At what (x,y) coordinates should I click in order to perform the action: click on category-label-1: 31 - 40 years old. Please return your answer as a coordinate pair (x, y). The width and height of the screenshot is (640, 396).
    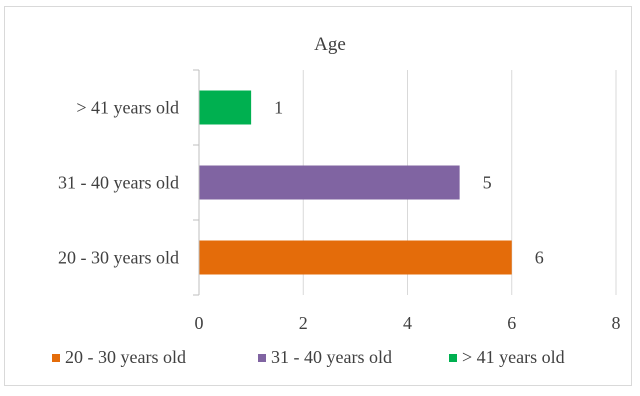
    Looking at the image, I should click on (118, 183).